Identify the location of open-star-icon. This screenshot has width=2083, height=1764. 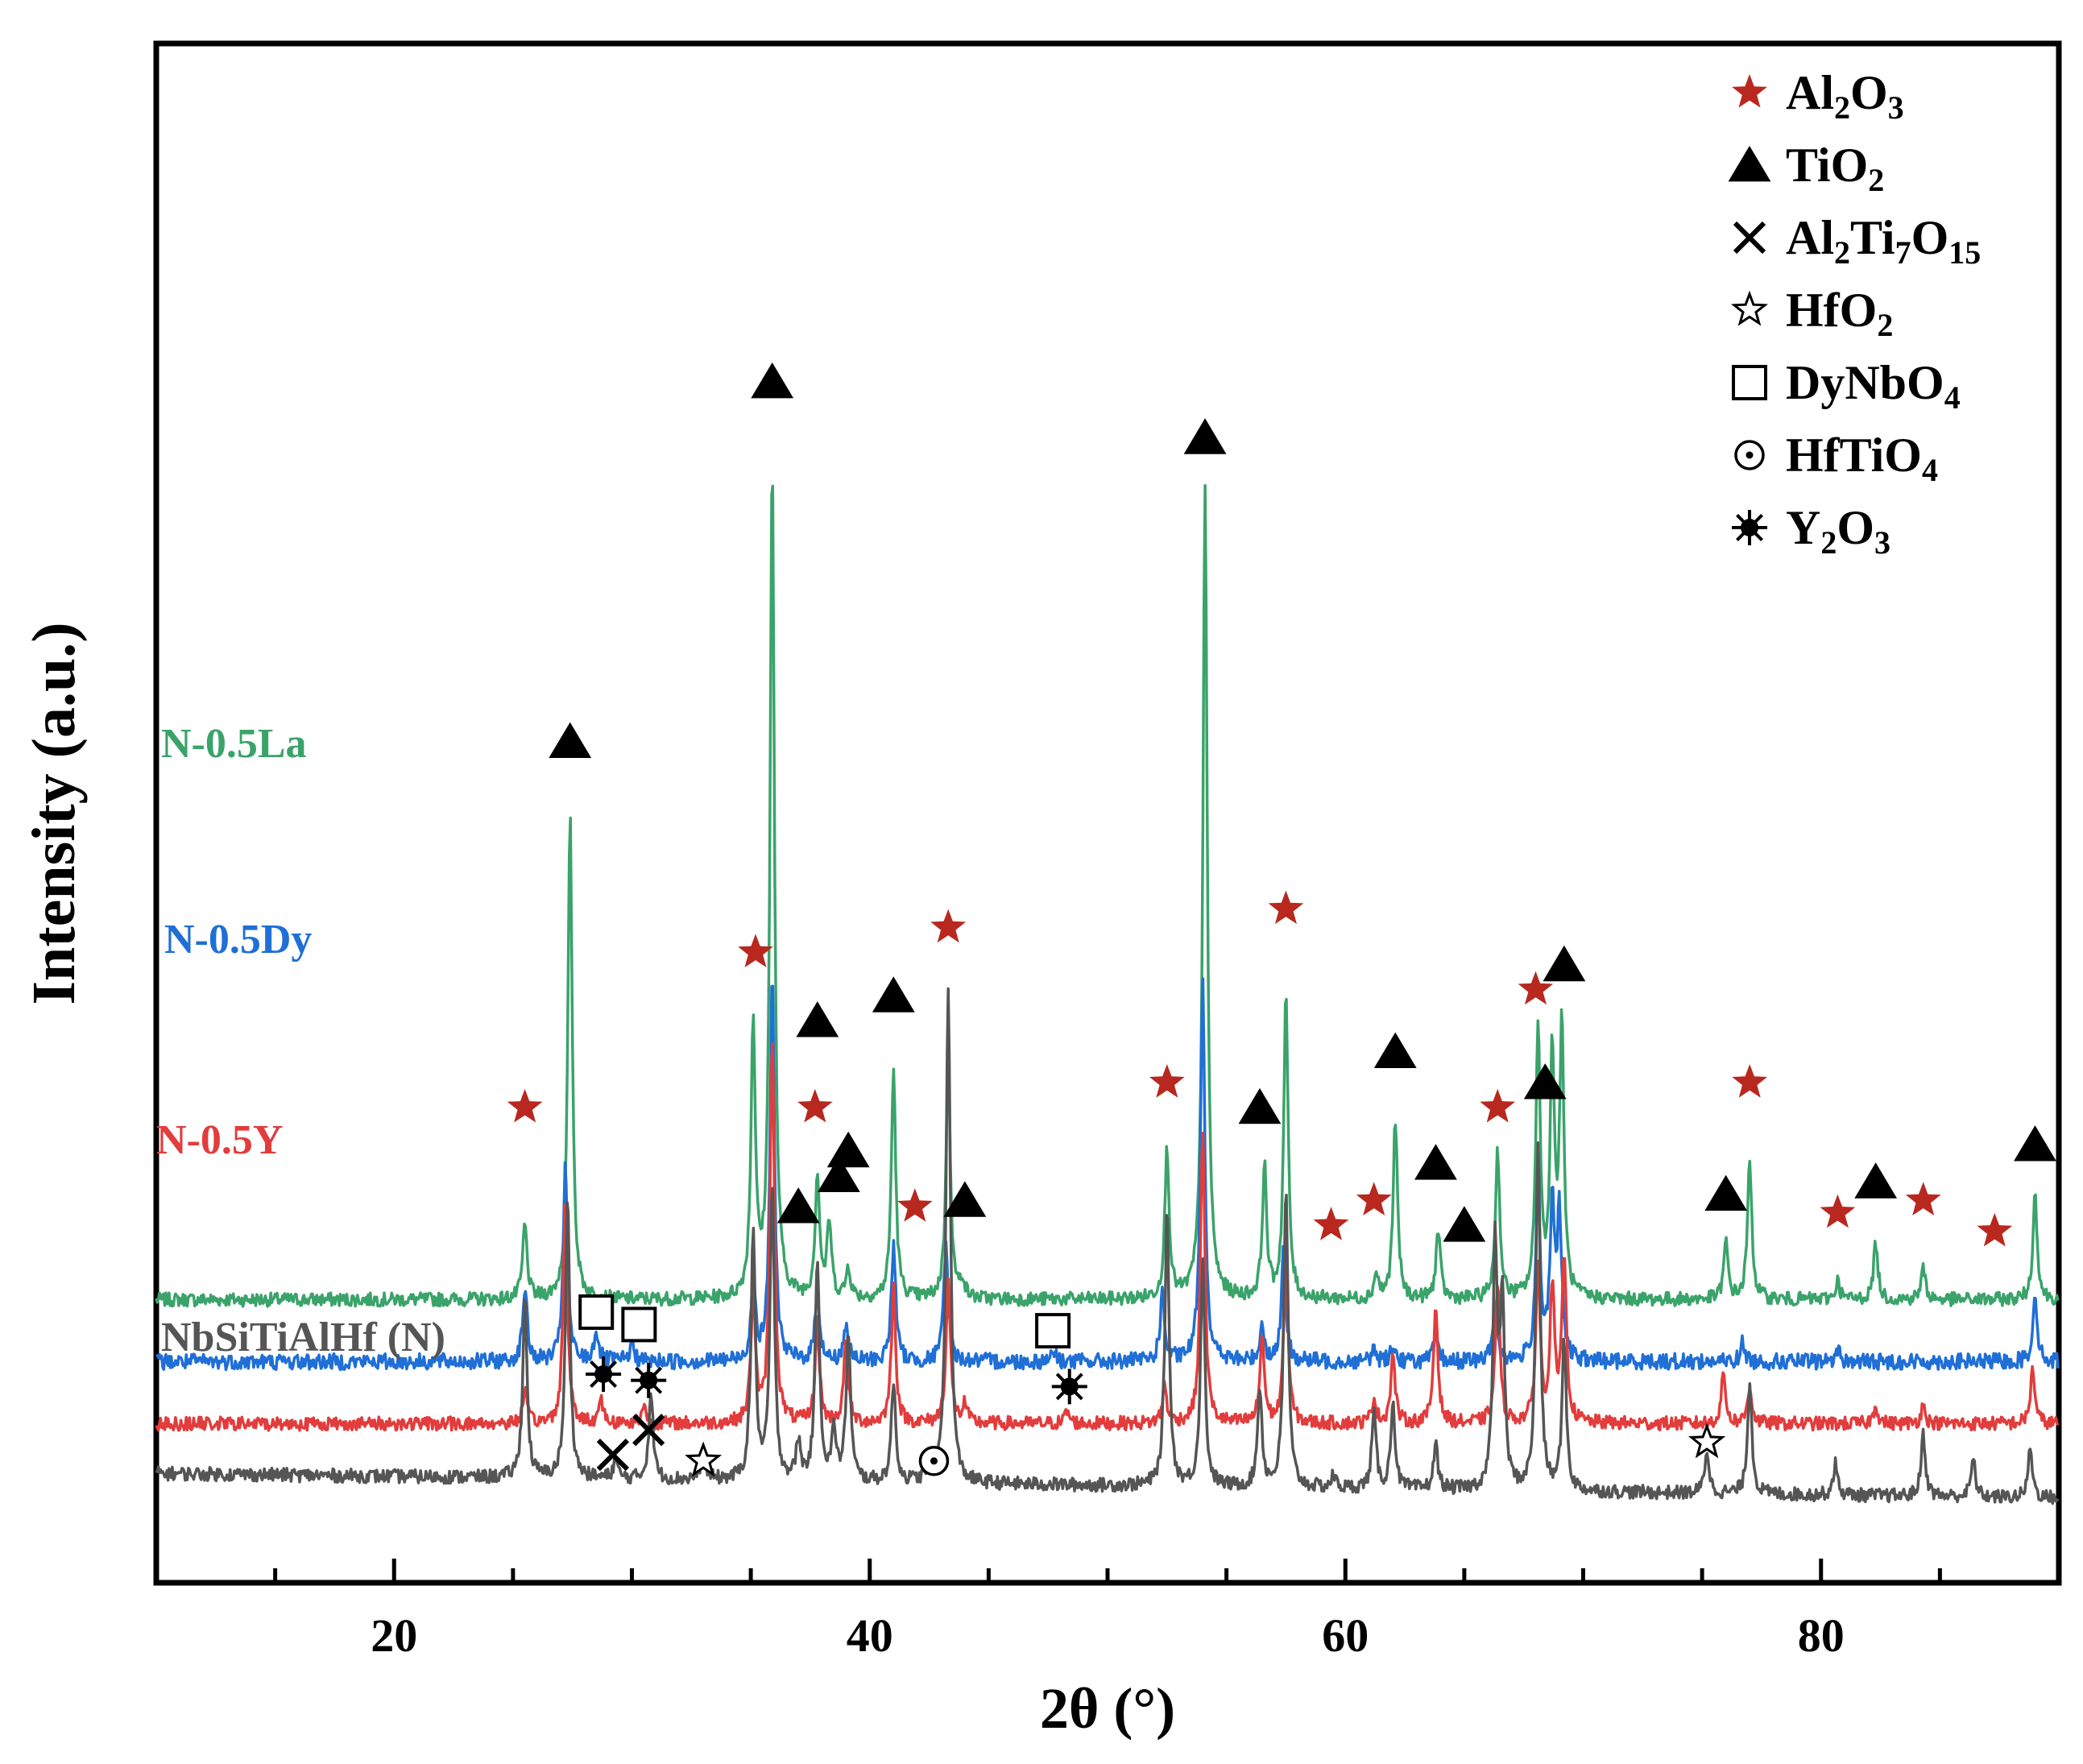
(1749, 308).